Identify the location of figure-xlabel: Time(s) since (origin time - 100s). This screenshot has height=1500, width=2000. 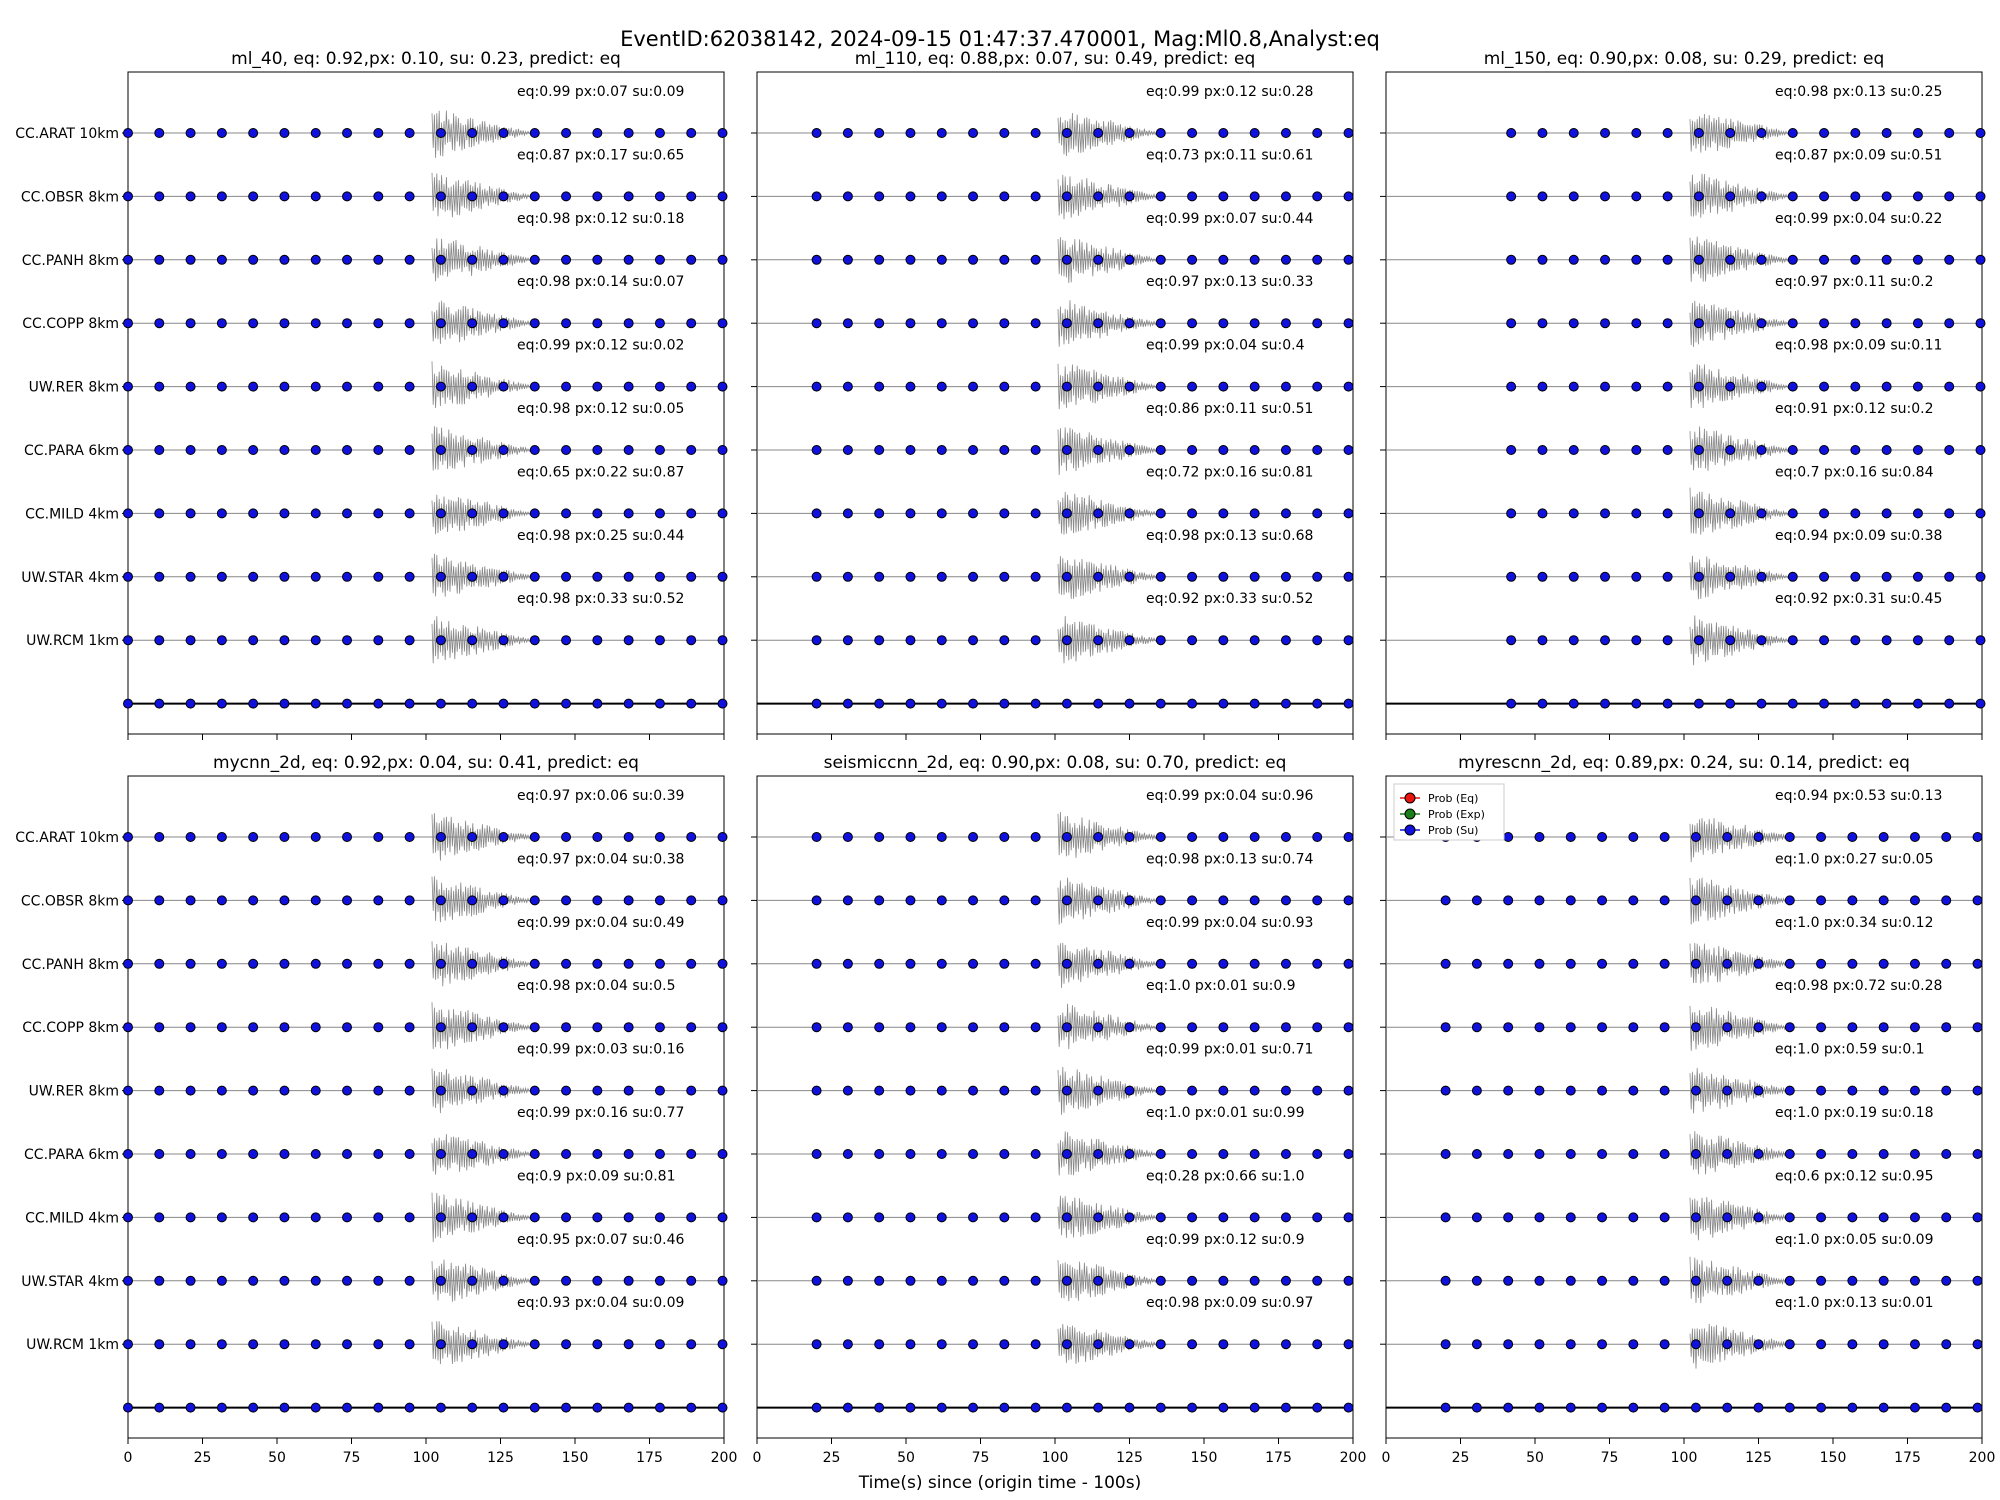
(999, 1483).